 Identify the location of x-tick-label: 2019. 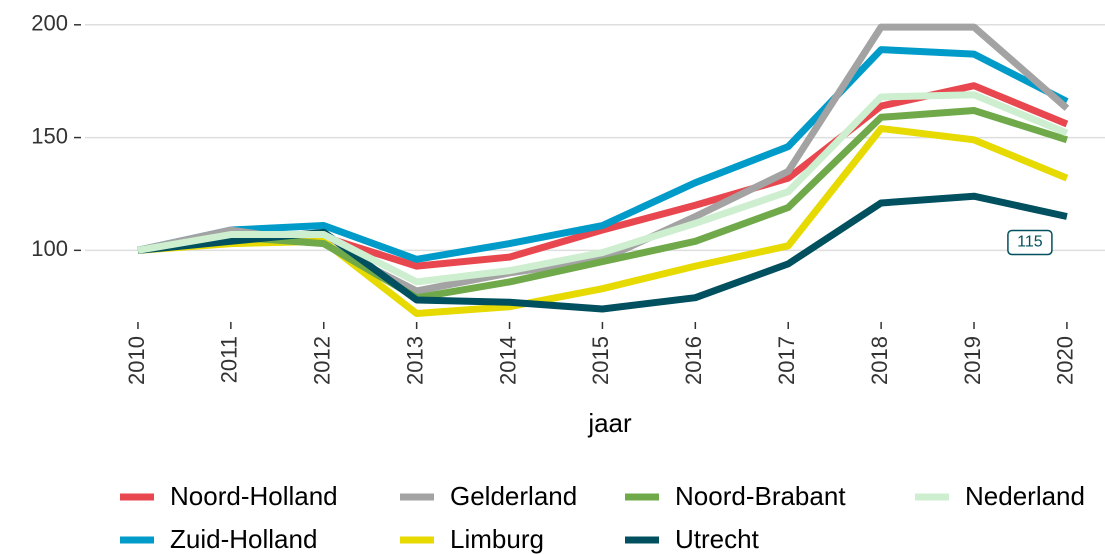
(972, 360).